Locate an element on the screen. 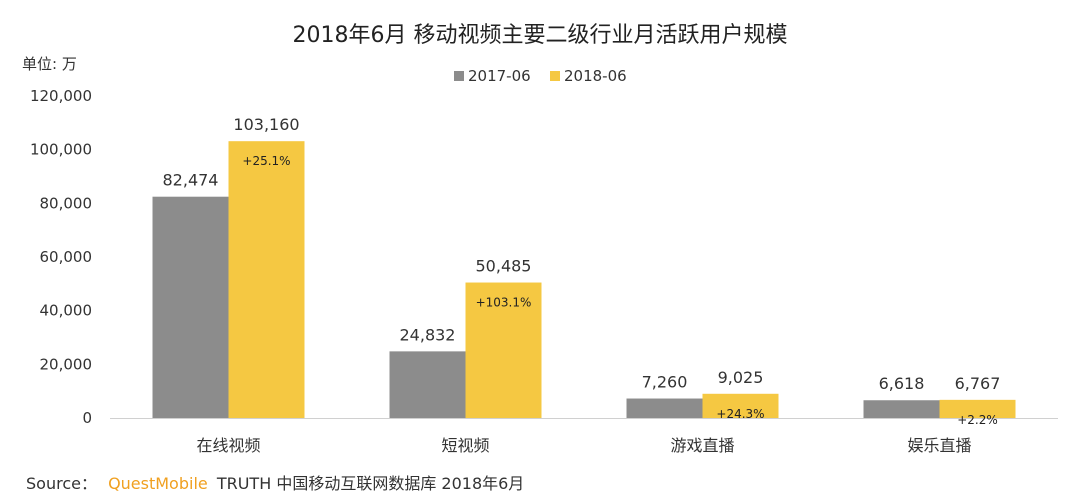 The width and height of the screenshot is (1080, 503). y-axis: 0 20,000 40,000 60,000 80,000 100,000 120,000 is located at coordinates (61, 257).